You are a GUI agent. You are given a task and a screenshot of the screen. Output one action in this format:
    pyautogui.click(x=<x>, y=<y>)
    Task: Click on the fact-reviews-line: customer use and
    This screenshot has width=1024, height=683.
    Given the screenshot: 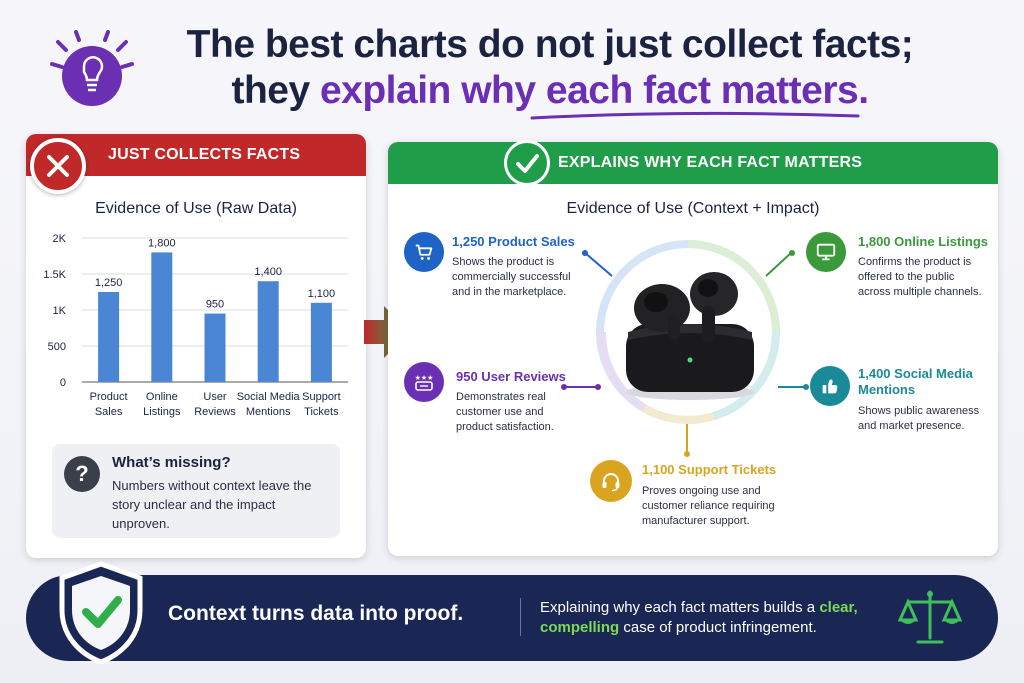 What is the action you would take?
    pyautogui.click(x=500, y=412)
    